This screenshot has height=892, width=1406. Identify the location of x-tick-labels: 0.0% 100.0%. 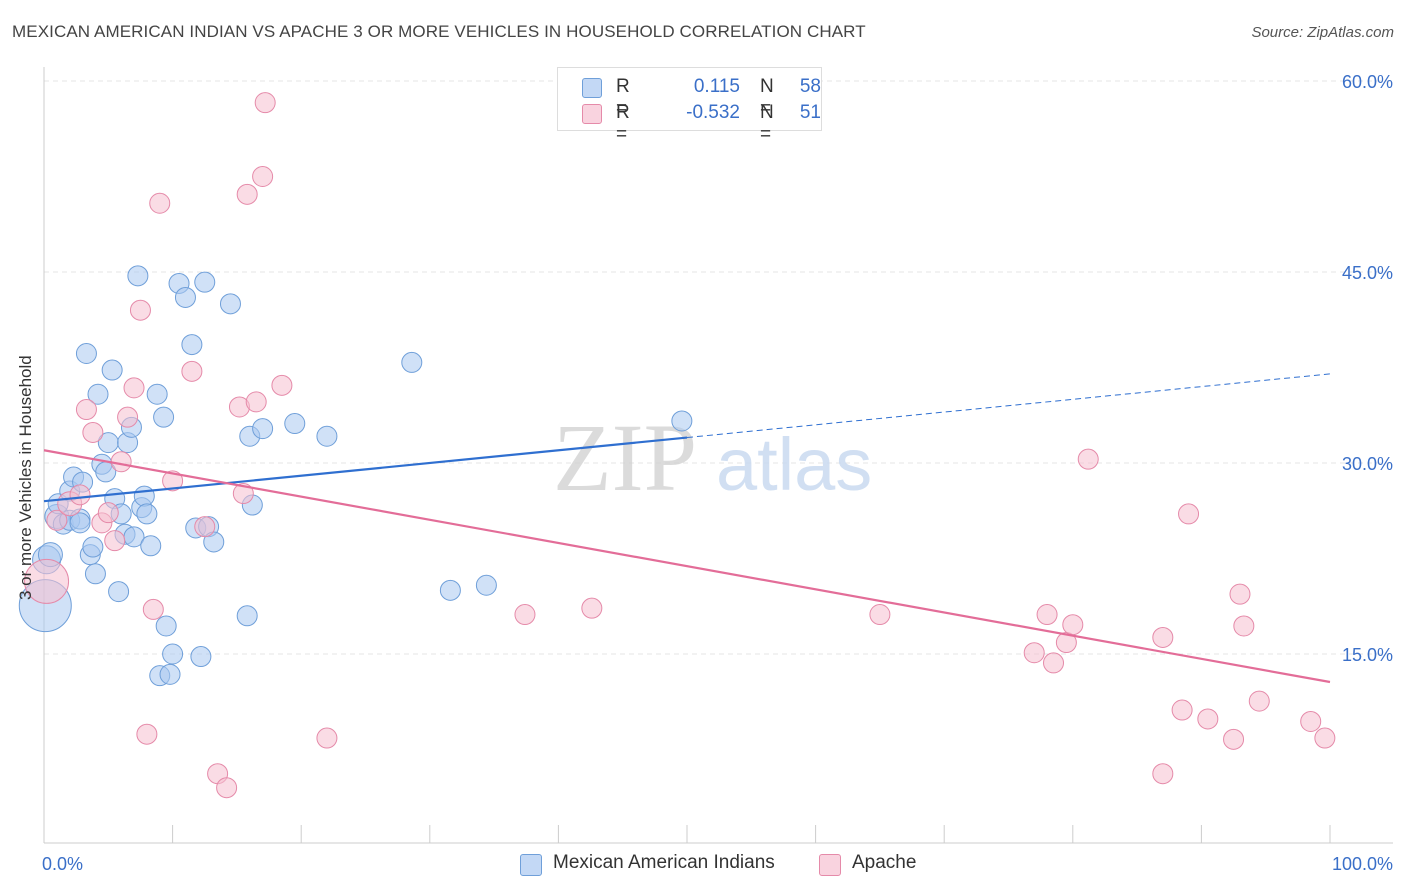
(717, 864).